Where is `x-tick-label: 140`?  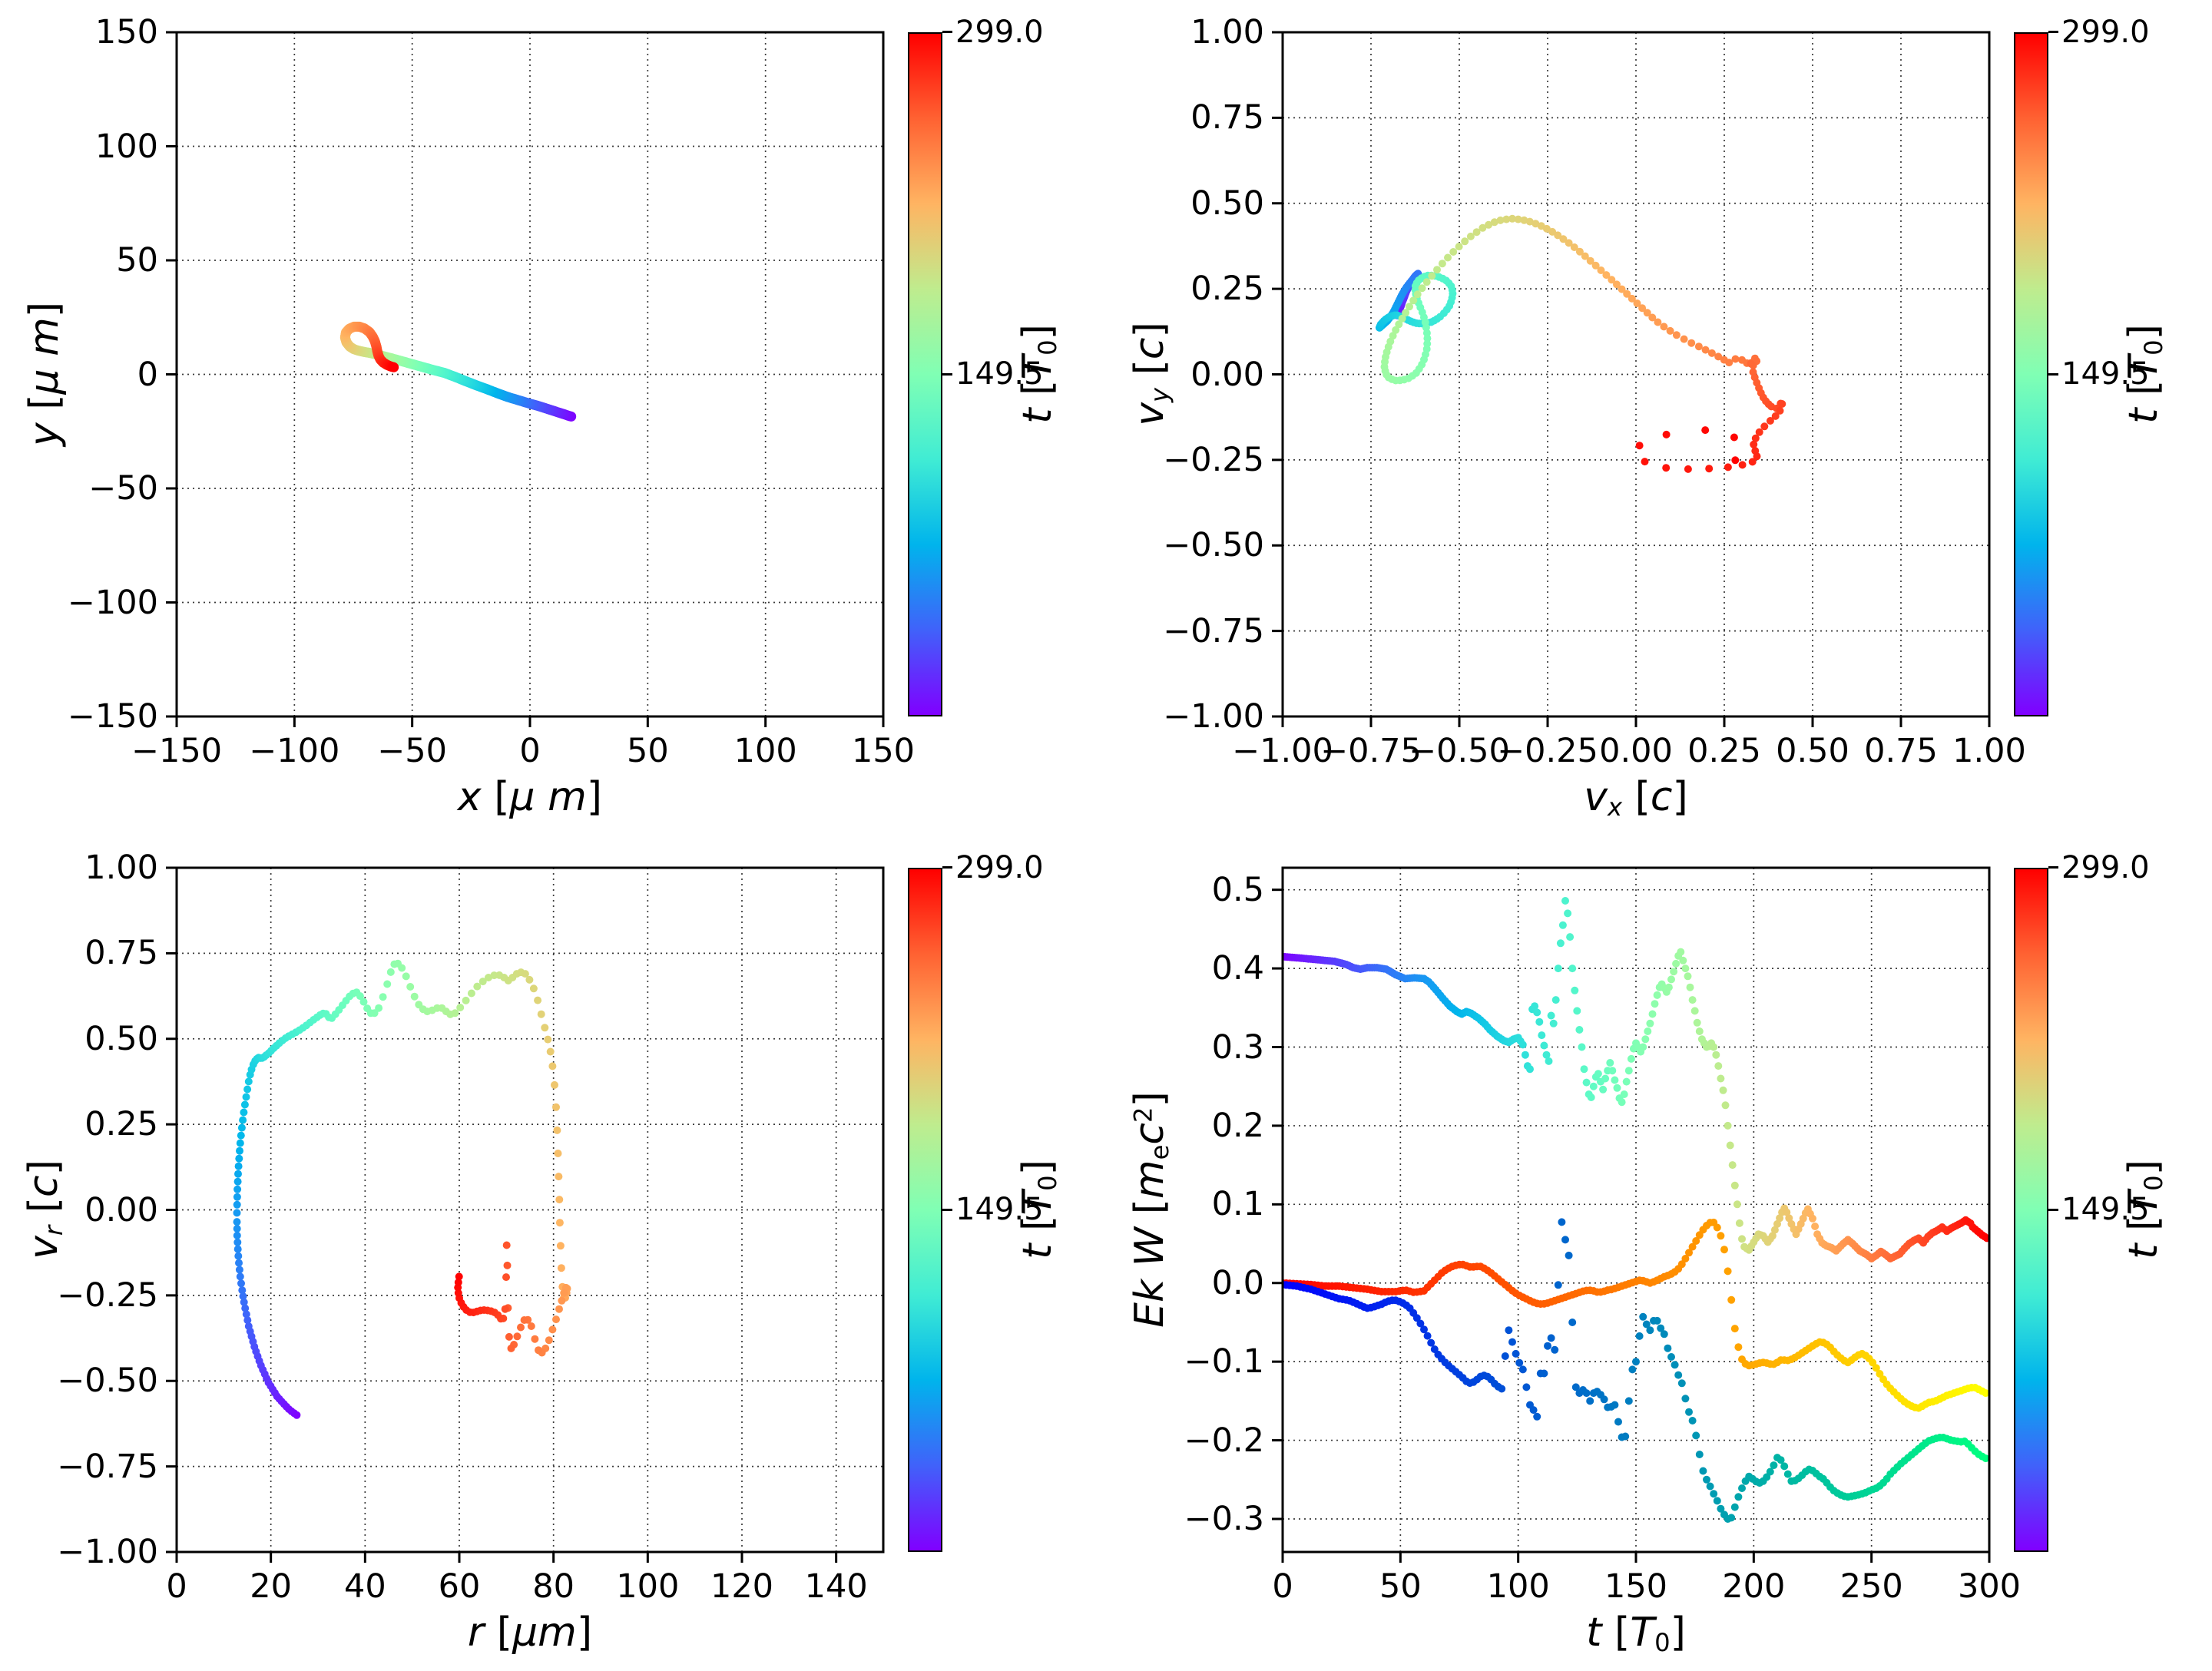 x-tick-label: 140 is located at coordinates (836, 1586).